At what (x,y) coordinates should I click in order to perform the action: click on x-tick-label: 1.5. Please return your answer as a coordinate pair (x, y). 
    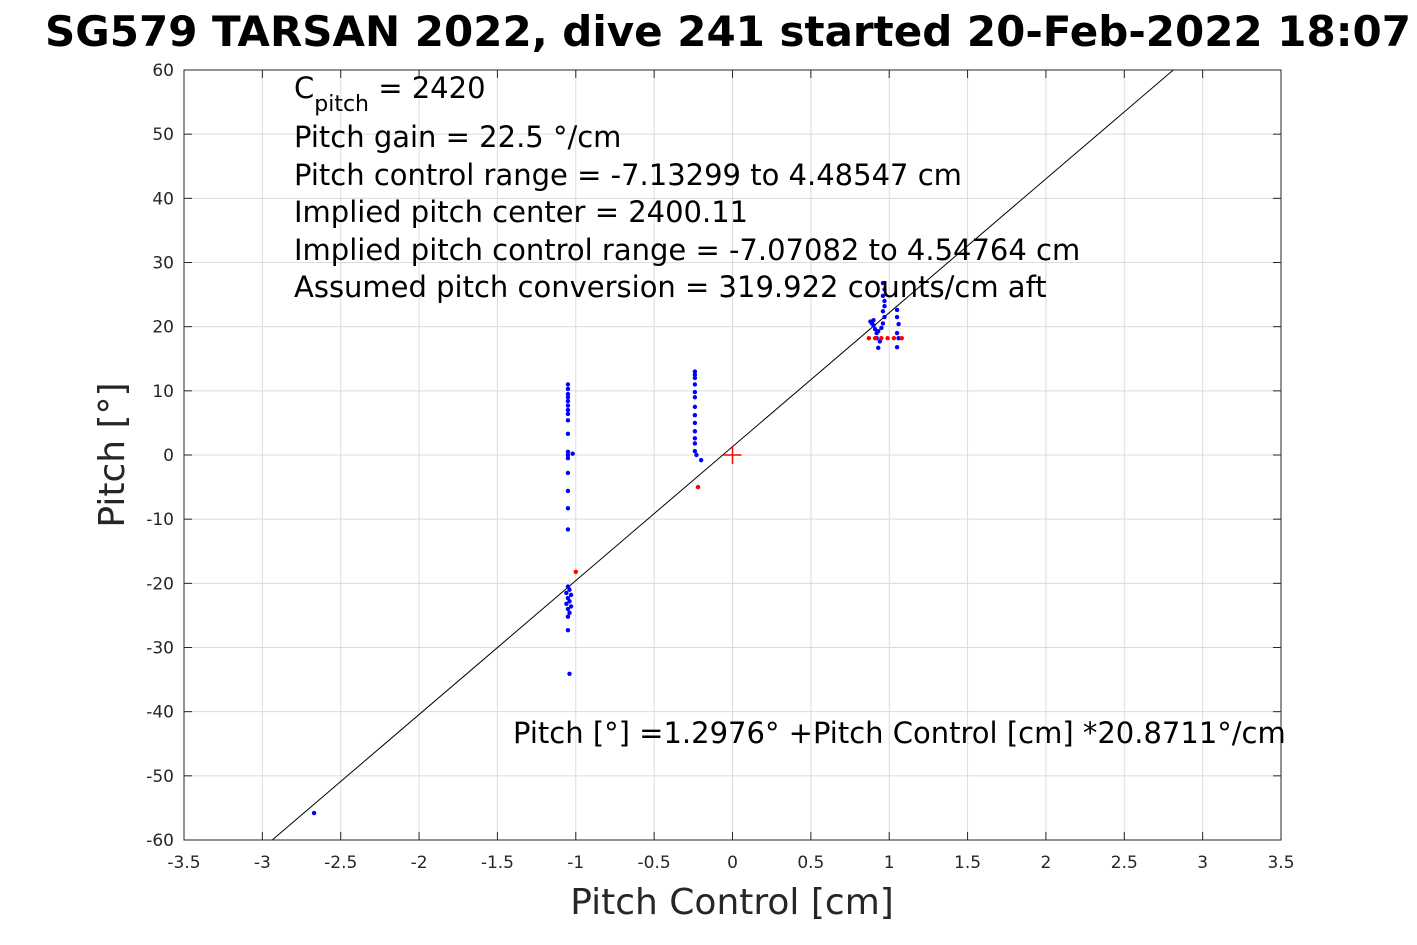
    Looking at the image, I should click on (967, 863).